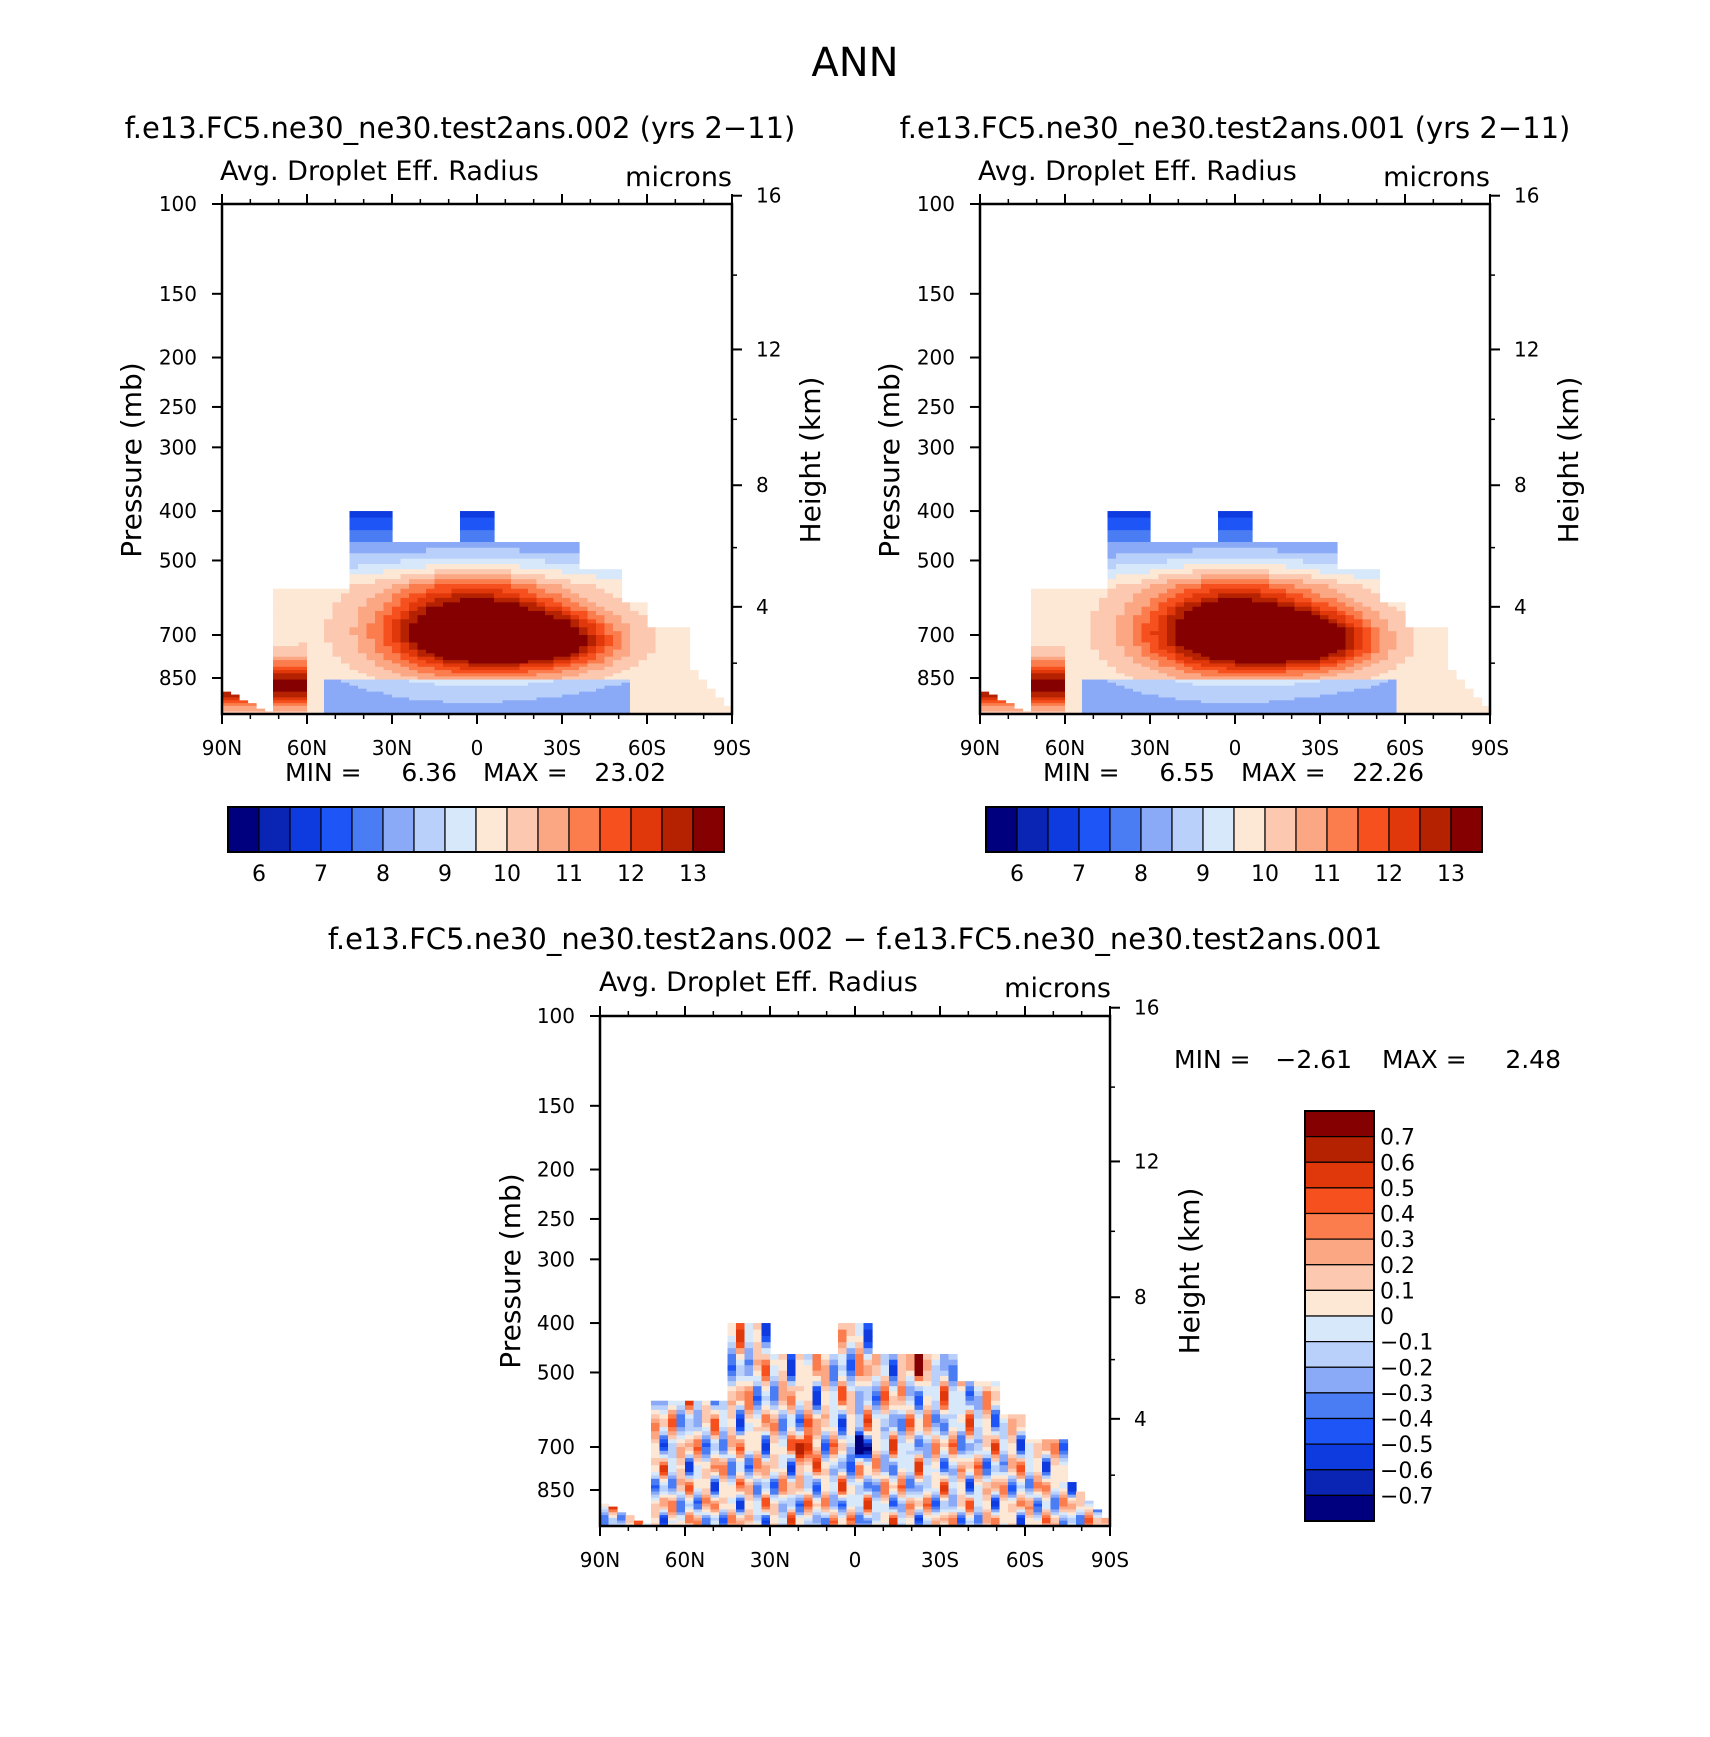 Image resolution: width=1710 pixels, height=1737 pixels. What do you see at coordinates (762, 485) in the screenshot?
I see `y-right-tick-label: 8` at bounding box center [762, 485].